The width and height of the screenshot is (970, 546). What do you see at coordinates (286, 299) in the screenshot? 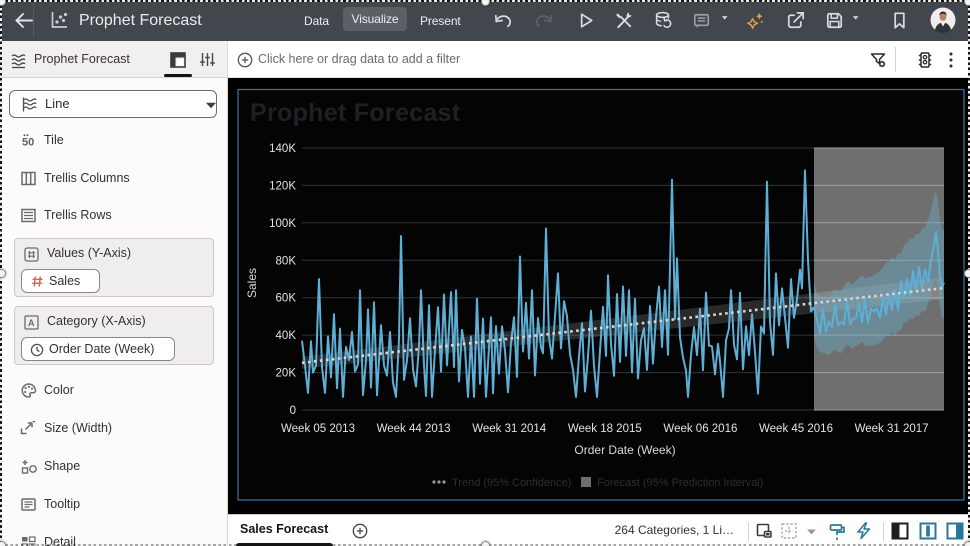
I see `svg-text: 60K` at bounding box center [286, 299].